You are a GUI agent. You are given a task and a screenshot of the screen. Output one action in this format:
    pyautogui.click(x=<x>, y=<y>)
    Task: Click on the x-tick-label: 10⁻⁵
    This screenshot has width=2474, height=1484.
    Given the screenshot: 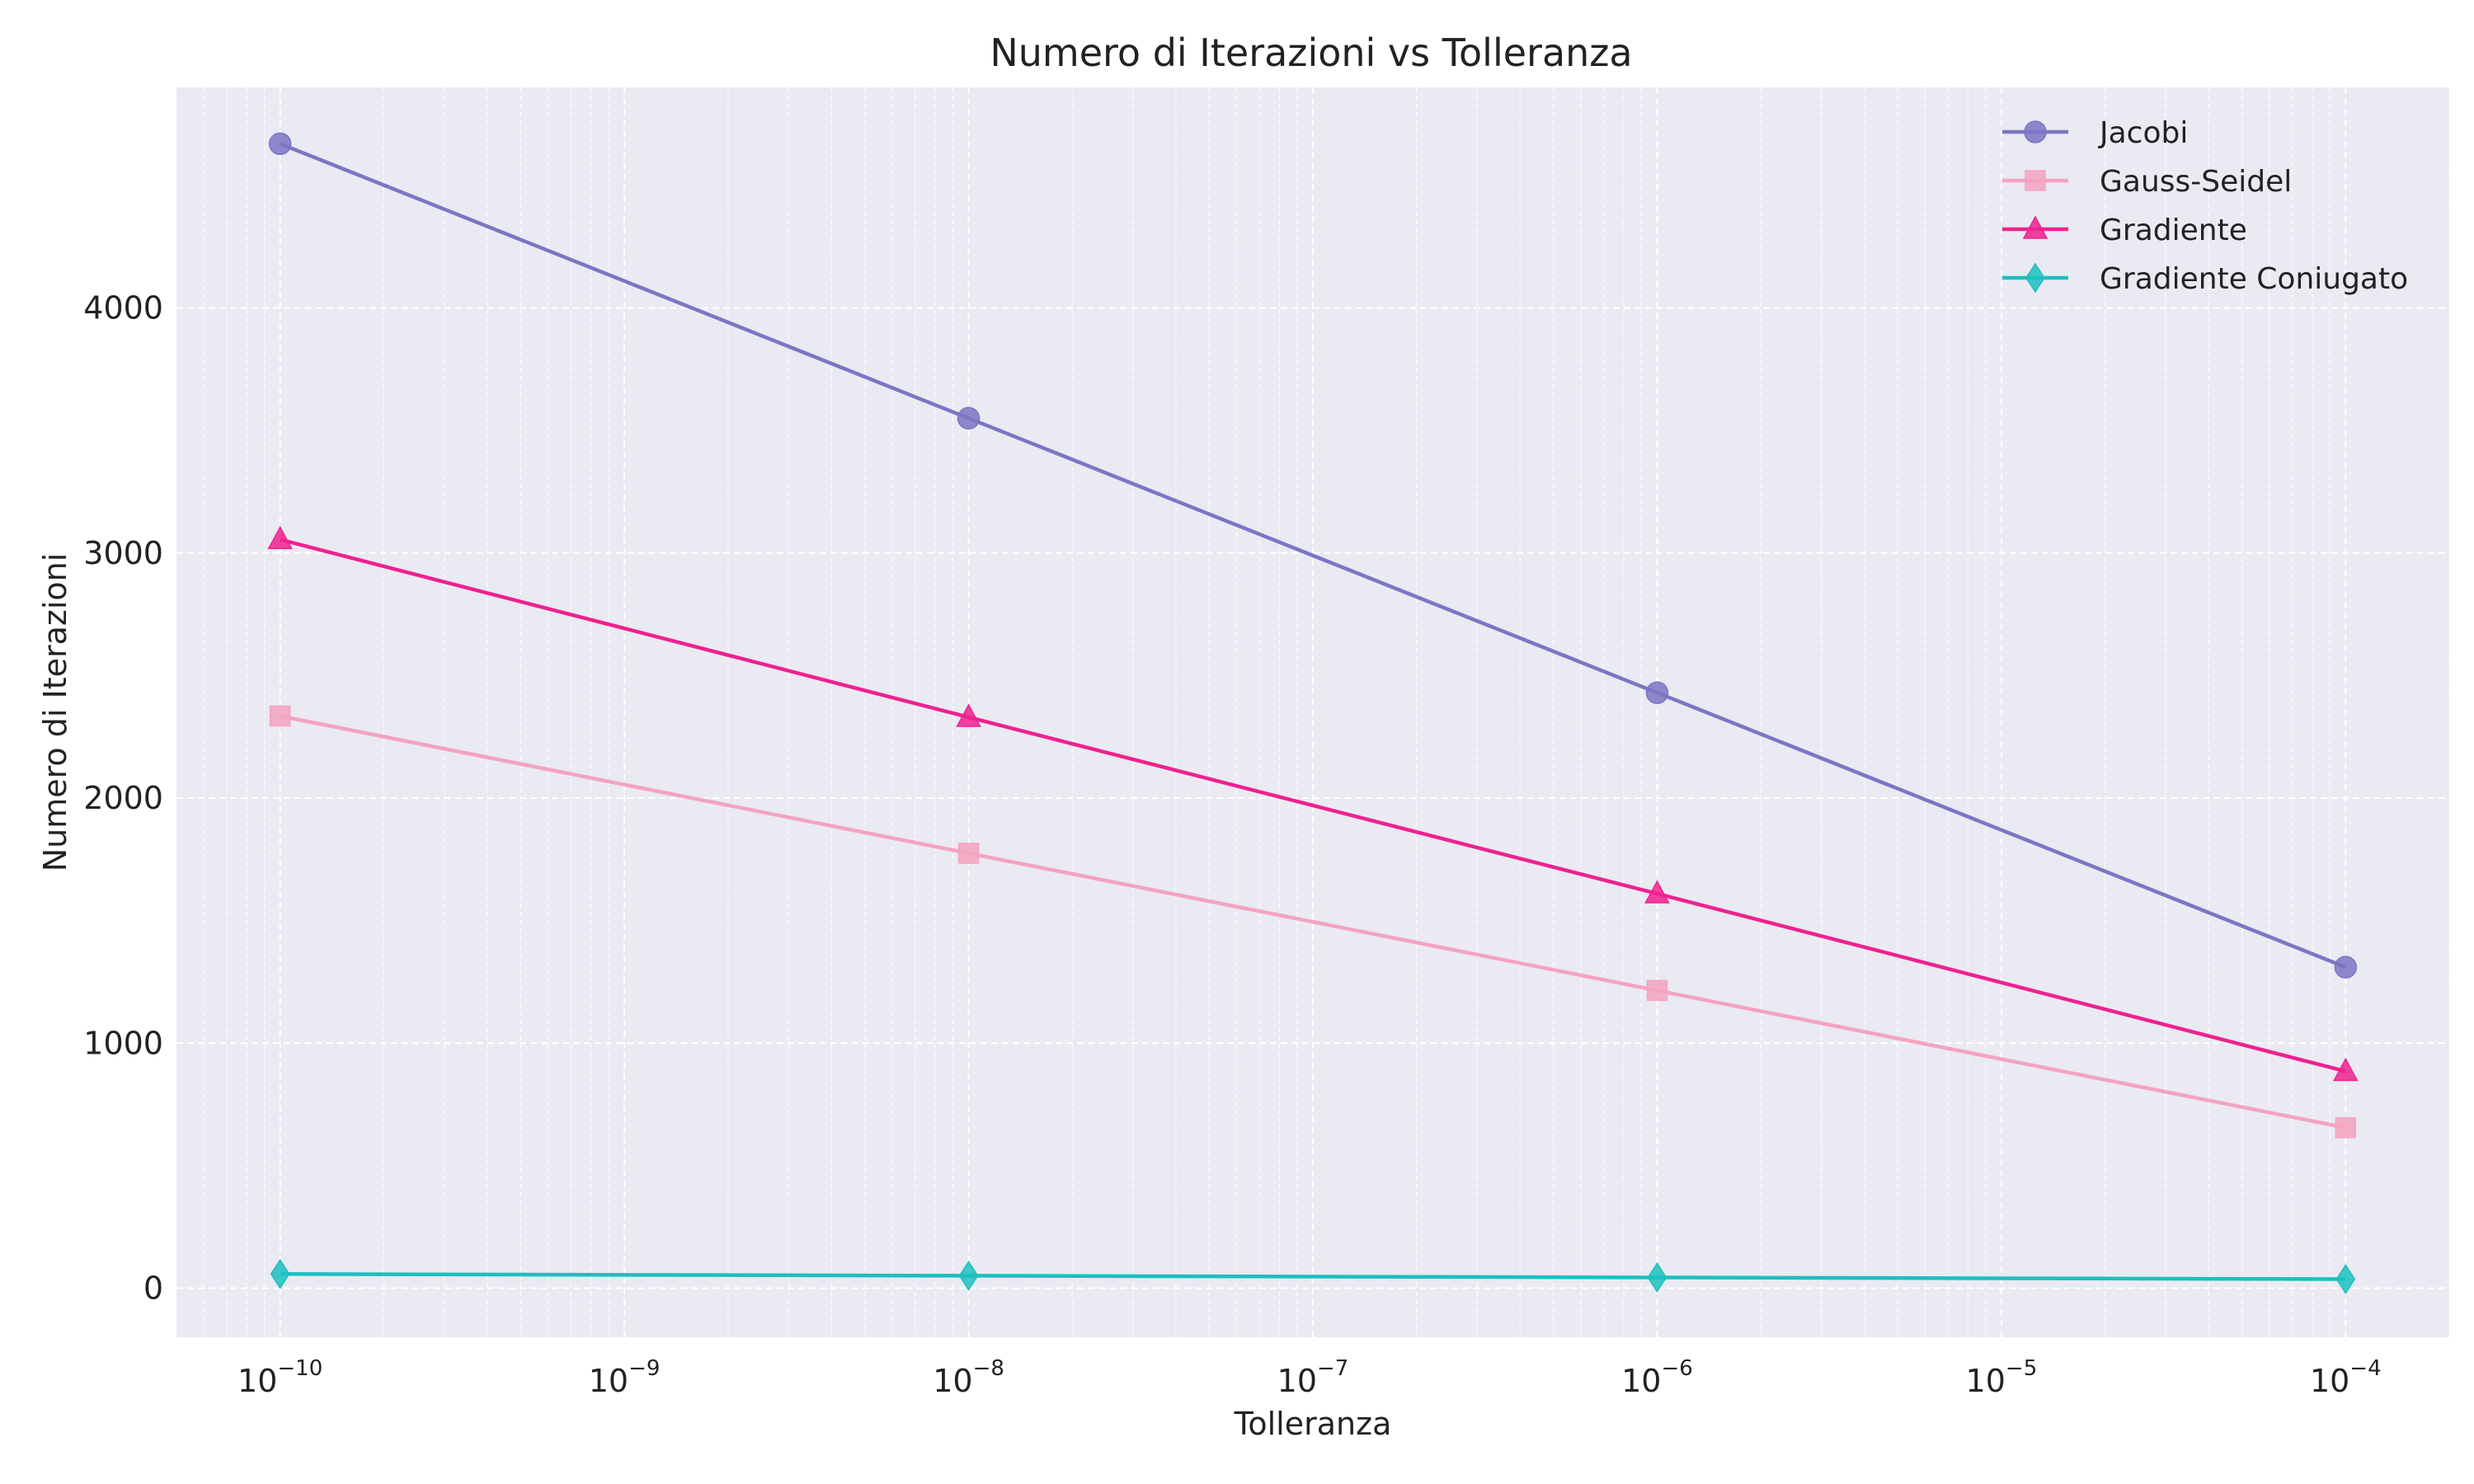 What is the action you would take?
    pyautogui.click(x=2002, y=1377)
    